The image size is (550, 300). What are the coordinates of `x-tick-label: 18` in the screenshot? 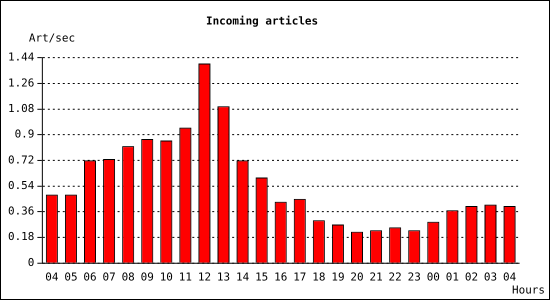 It's located at (319, 277).